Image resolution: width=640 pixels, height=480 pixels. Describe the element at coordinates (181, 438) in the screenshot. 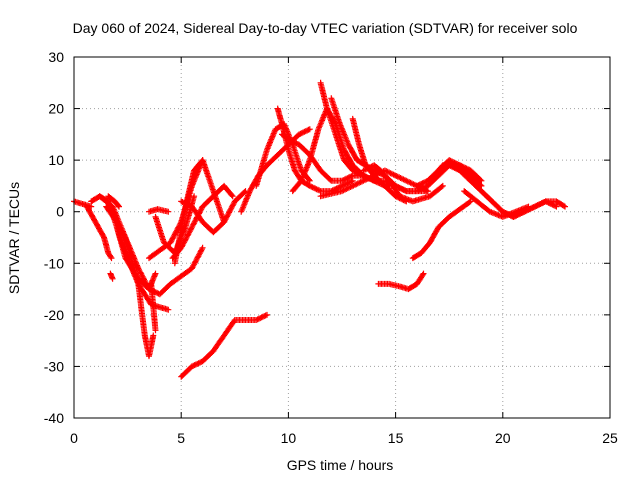

I see `x-tick-label: 5` at that location.